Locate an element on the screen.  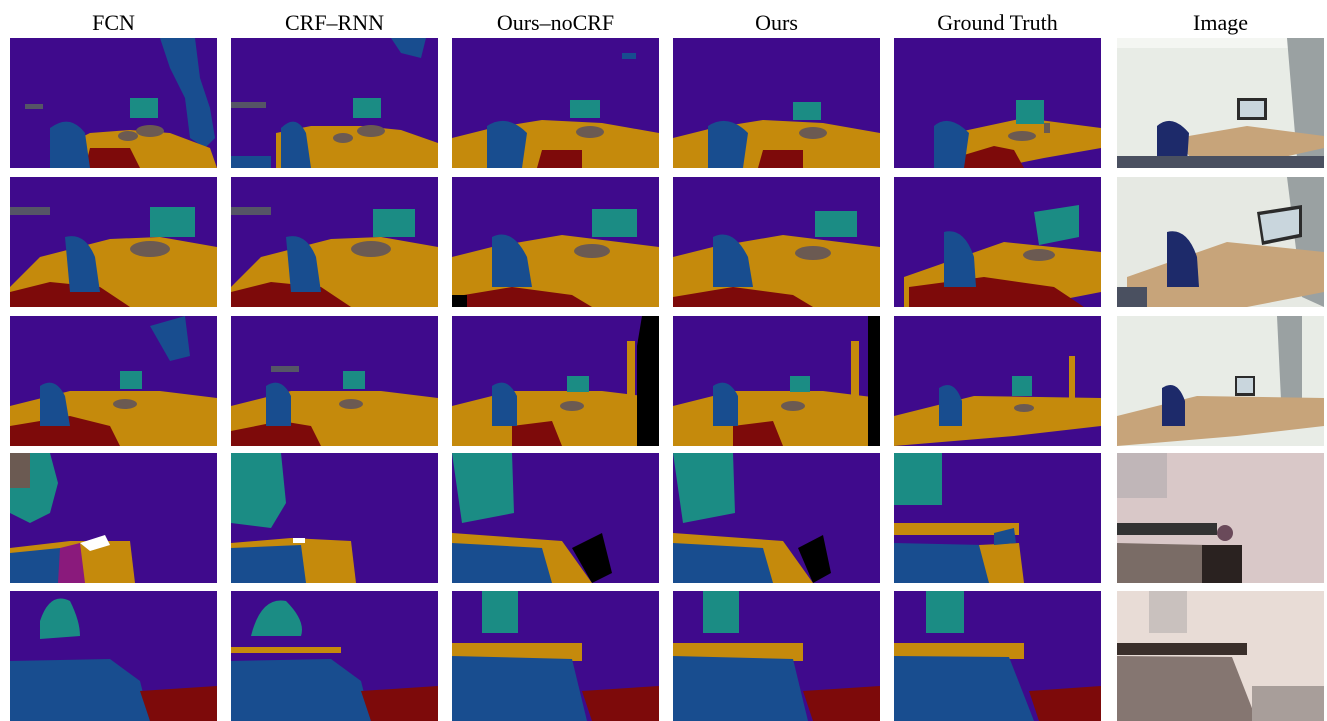
column-header-ground-truth: Ground Truth is located at coordinates (997, 22).